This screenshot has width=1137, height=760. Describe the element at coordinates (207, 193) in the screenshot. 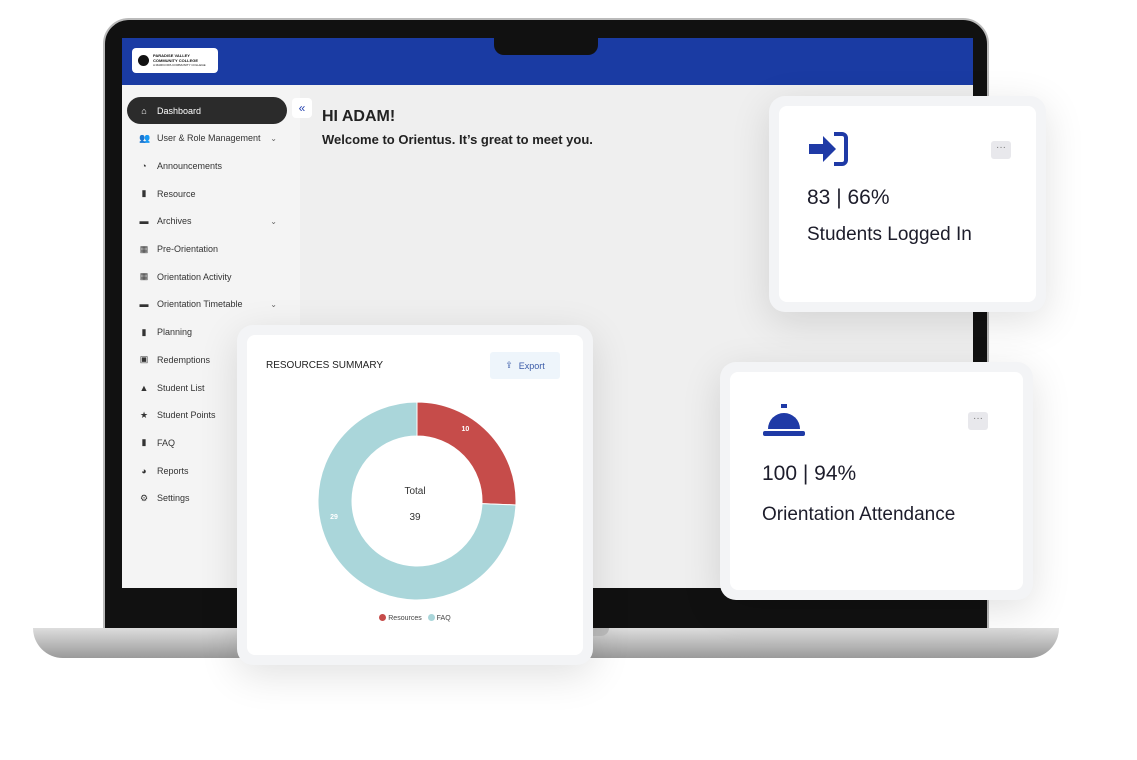

I see `sidebar-item-resource: ▮ Resource` at that location.